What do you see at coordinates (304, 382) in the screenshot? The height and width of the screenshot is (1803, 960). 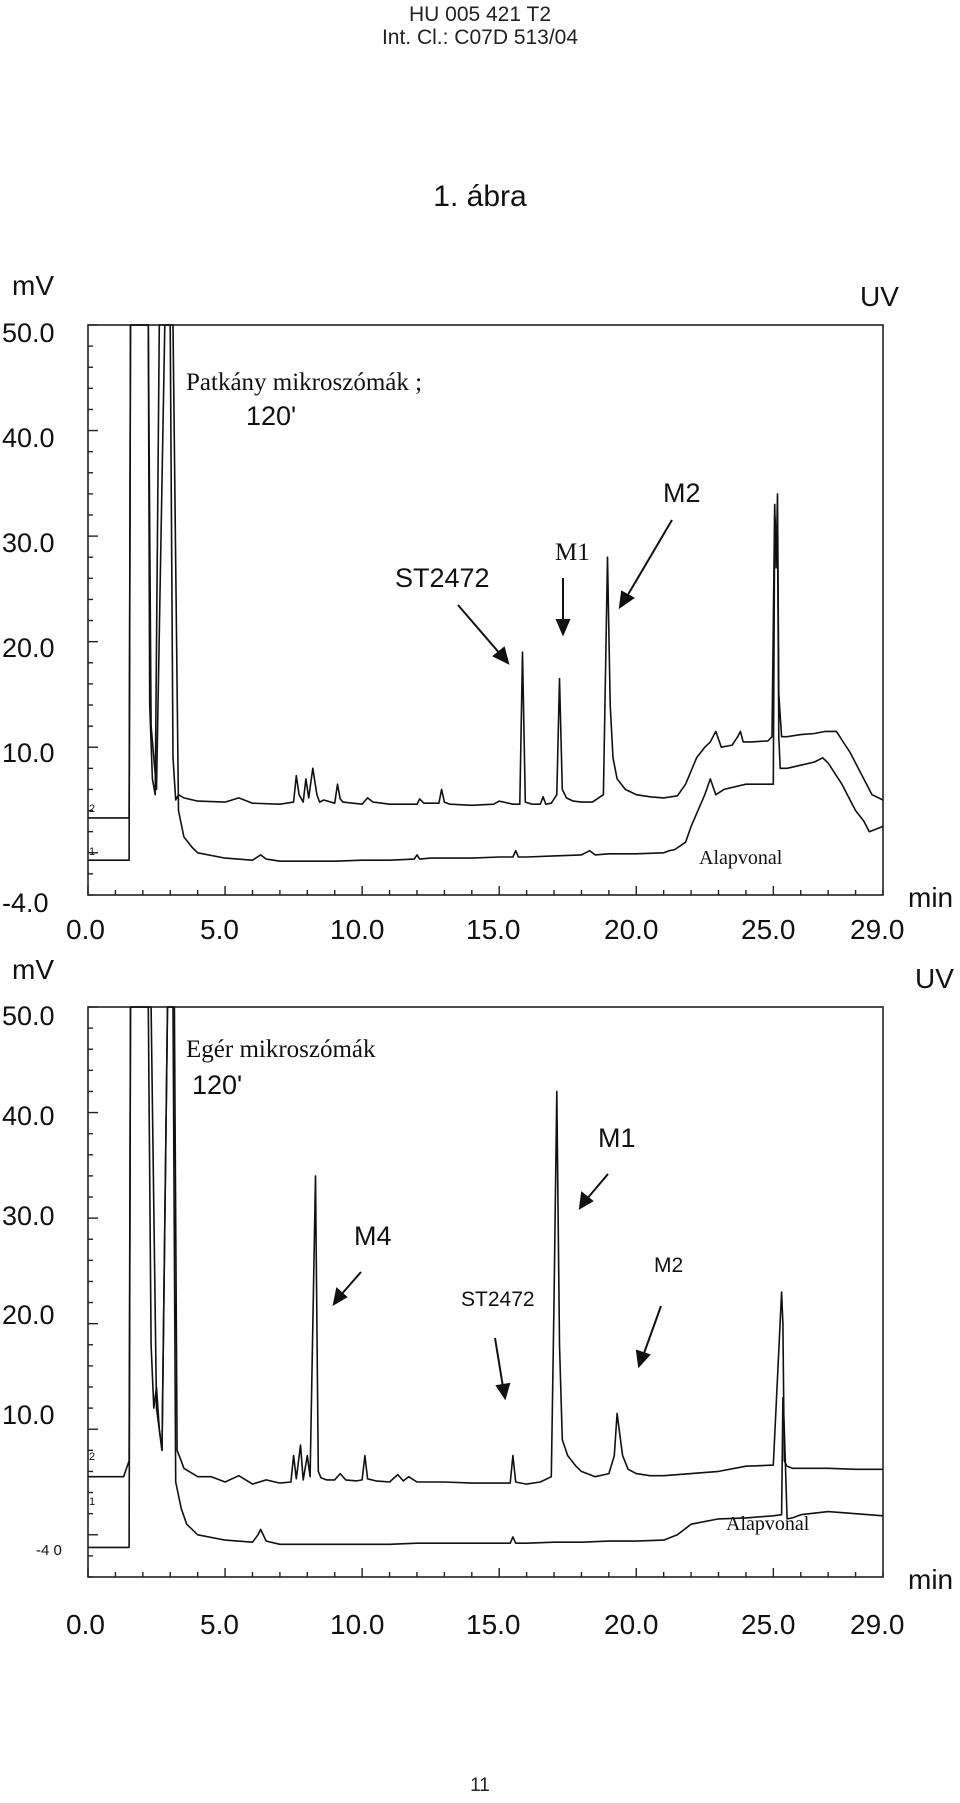 I see `chart-title: Patkány mikroszómák ;` at bounding box center [304, 382].